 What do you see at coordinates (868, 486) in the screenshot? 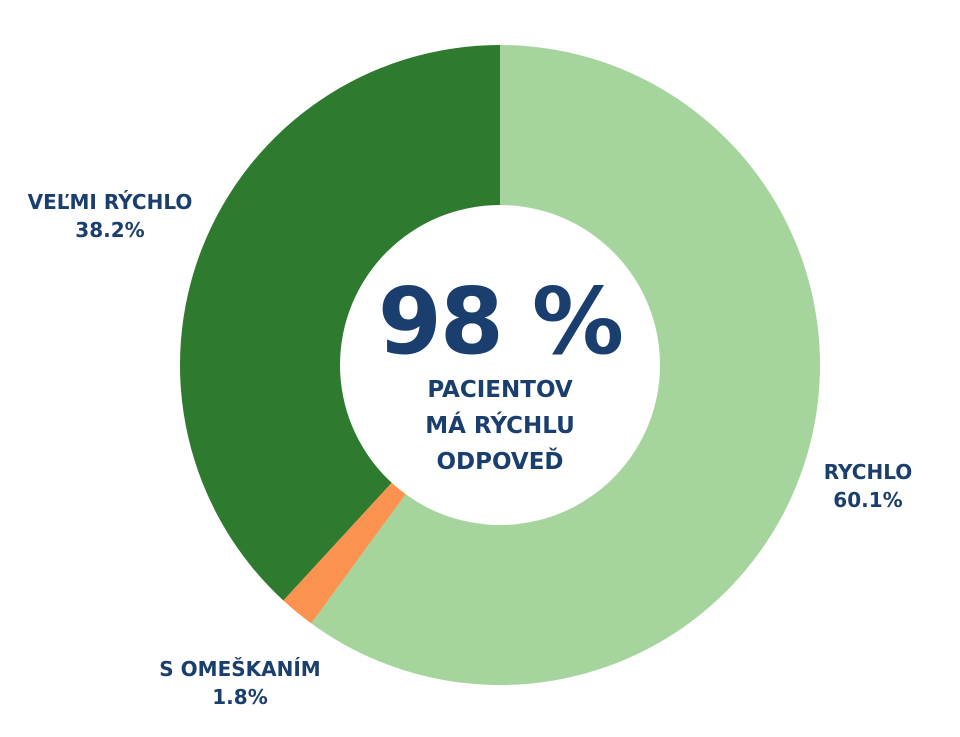
I see `slice-label-rychlo: RYCHLO 60.1%` at bounding box center [868, 486].